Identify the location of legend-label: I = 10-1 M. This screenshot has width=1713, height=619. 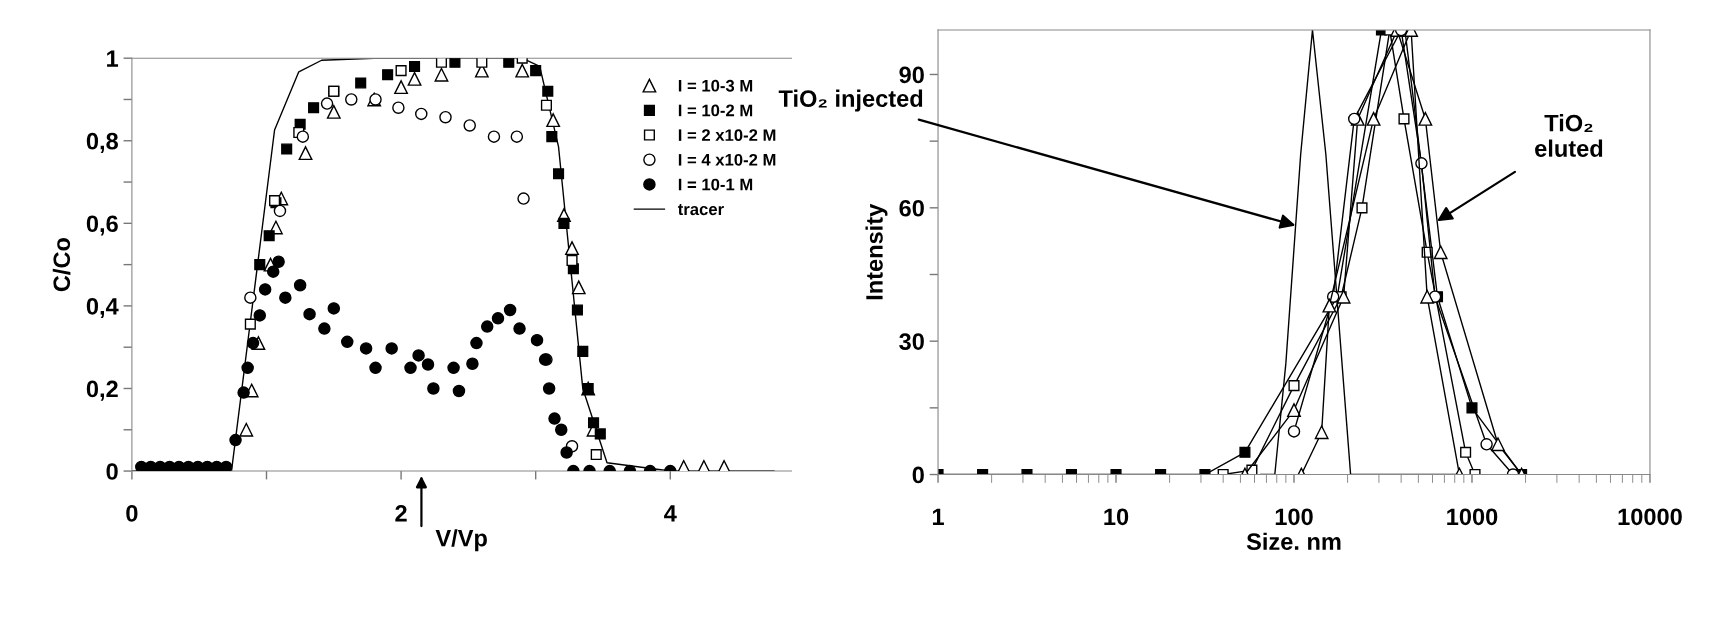
(715, 184).